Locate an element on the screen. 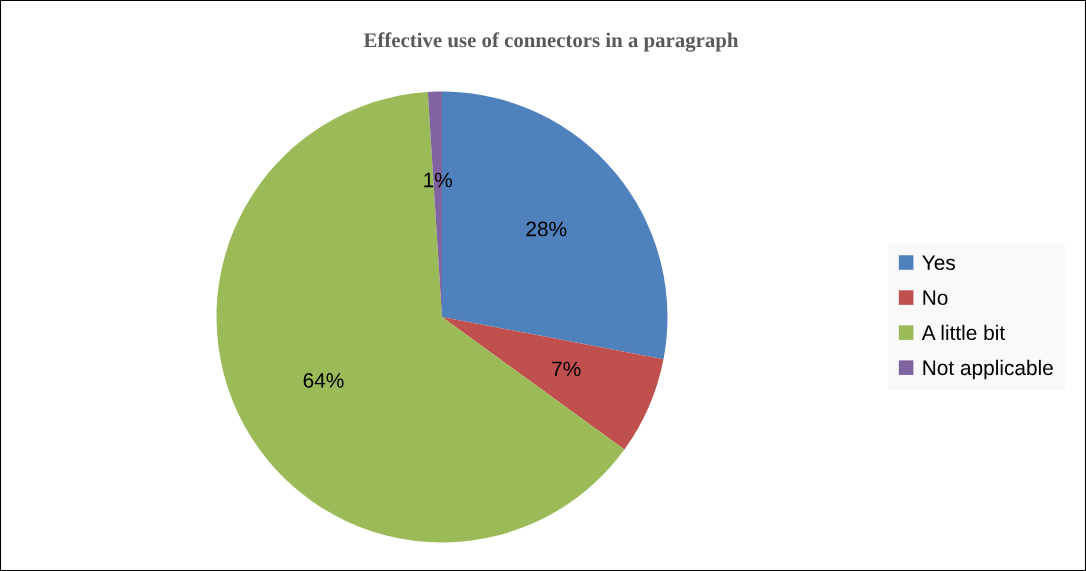 This screenshot has height=571, width=1086. legend-label: Yes is located at coordinates (938, 263).